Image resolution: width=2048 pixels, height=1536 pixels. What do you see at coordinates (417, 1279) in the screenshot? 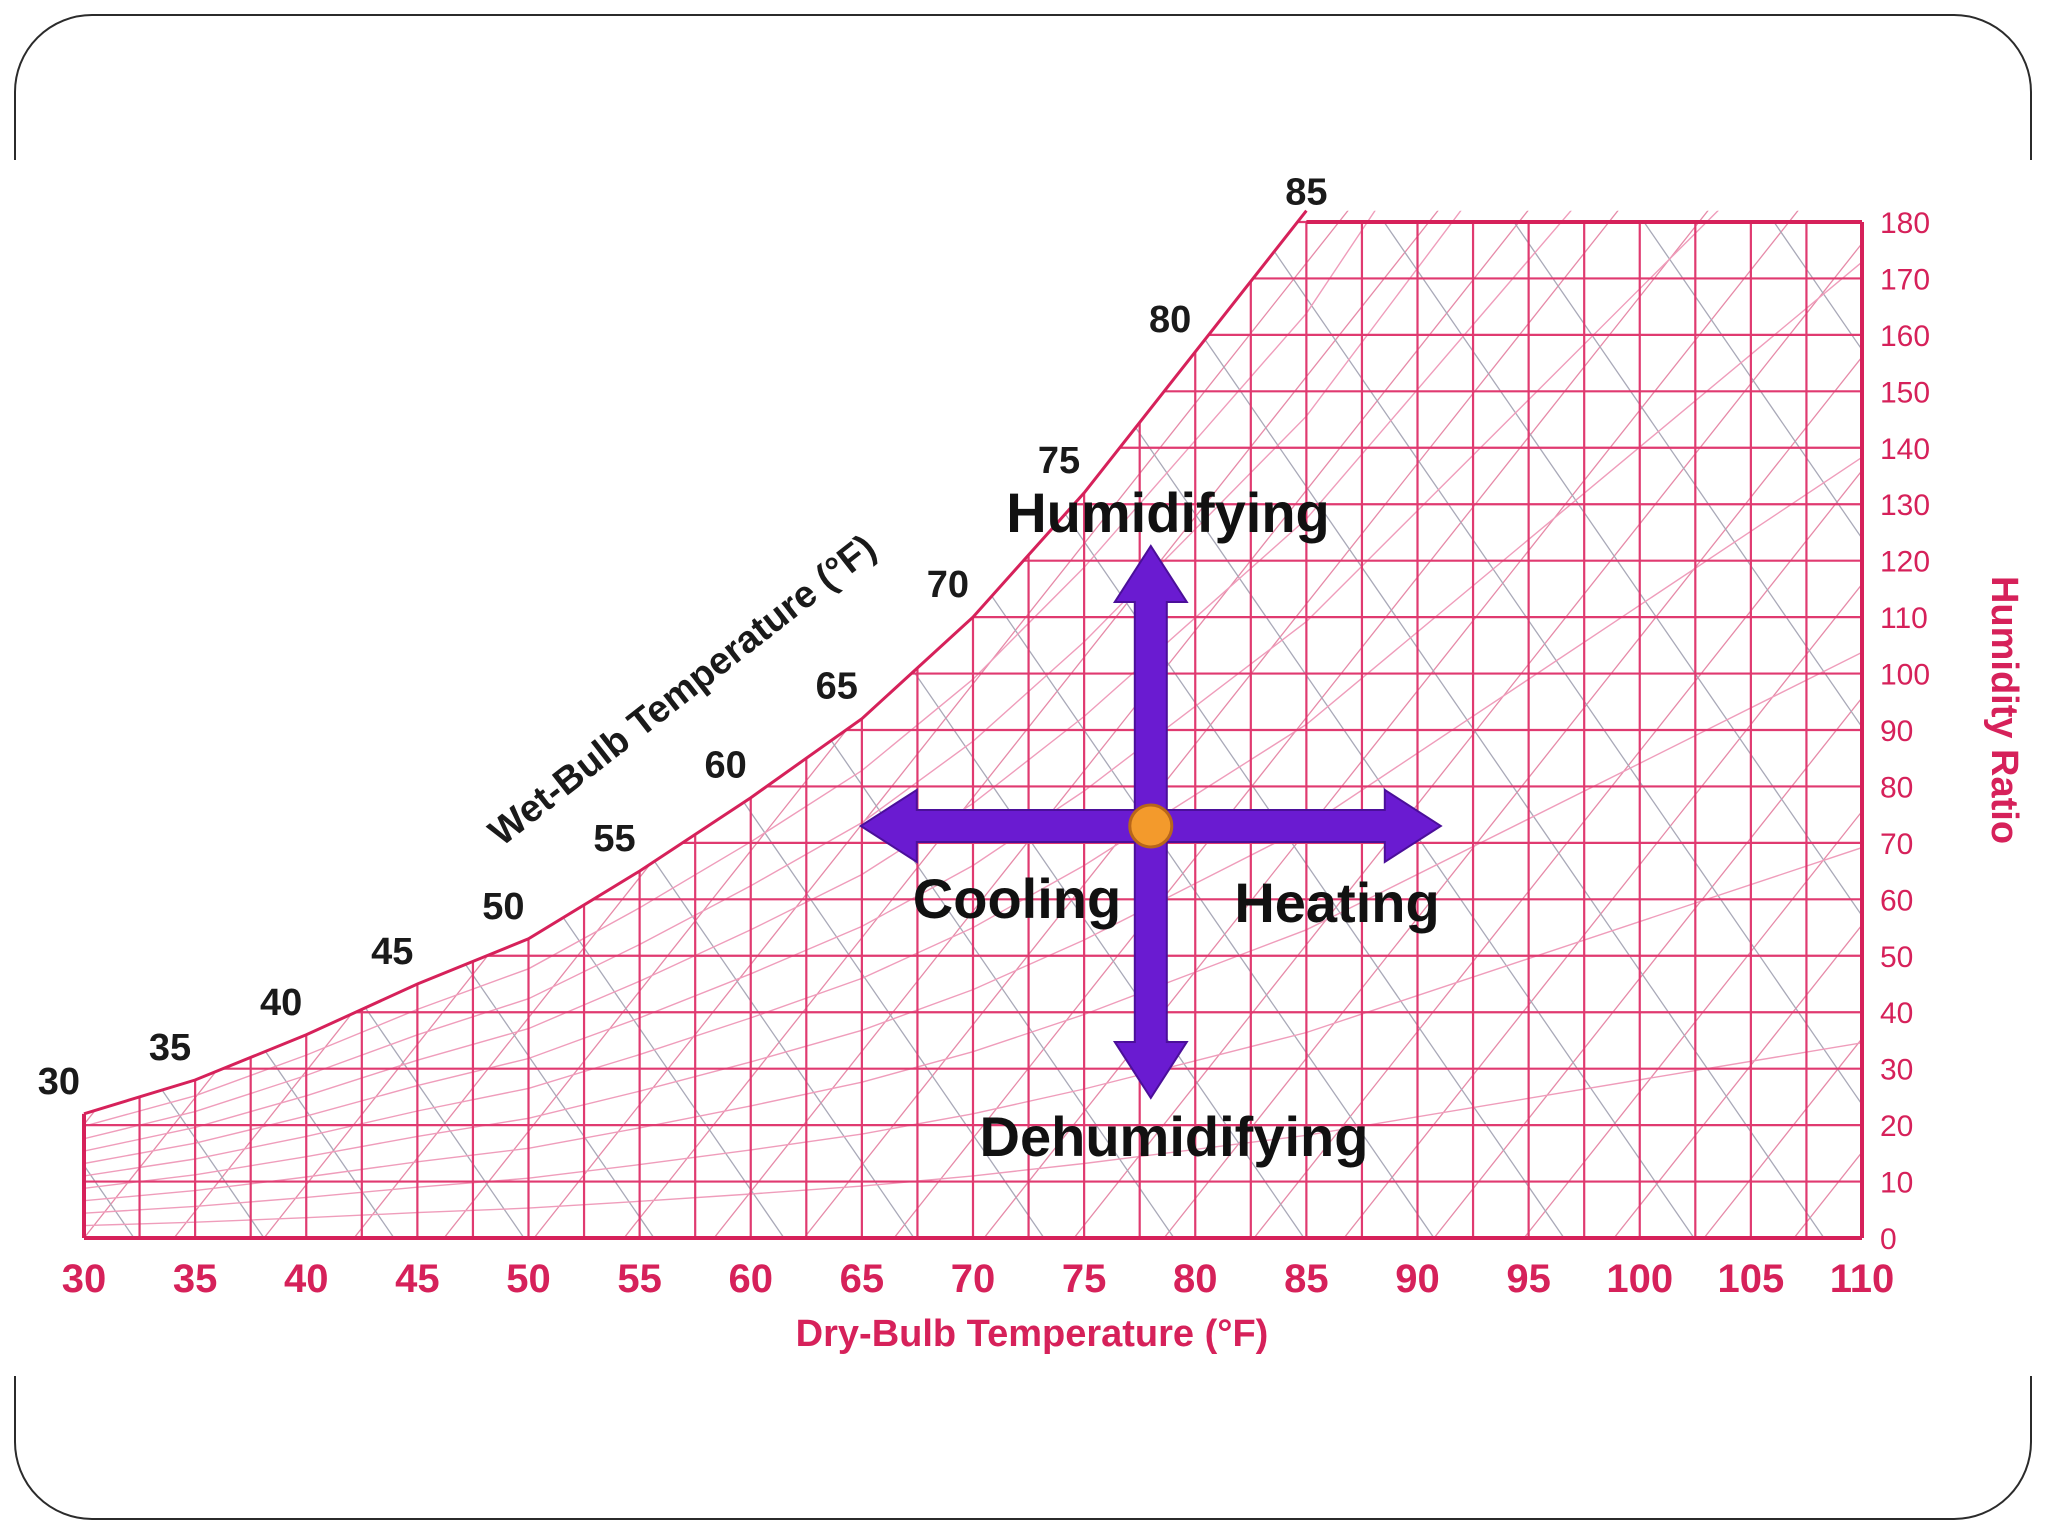
I see `x-tick-label: 45` at bounding box center [417, 1279].